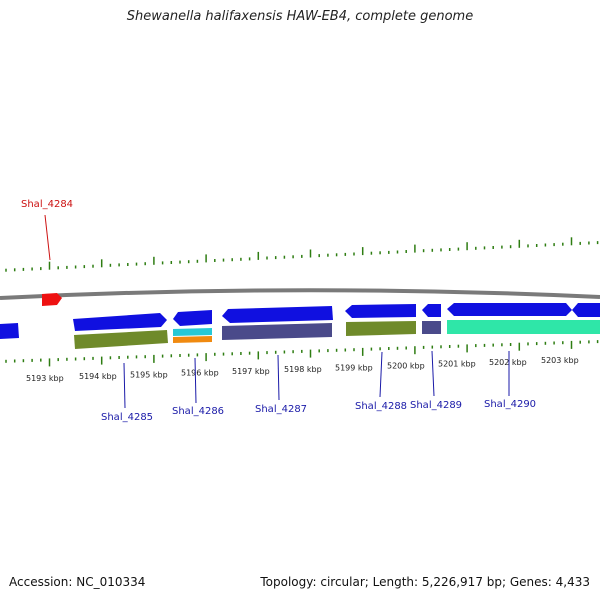 The height and width of the screenshot is (600, 600). I want to click on cog-bar-shal4286-cyan, so click(192, 332).